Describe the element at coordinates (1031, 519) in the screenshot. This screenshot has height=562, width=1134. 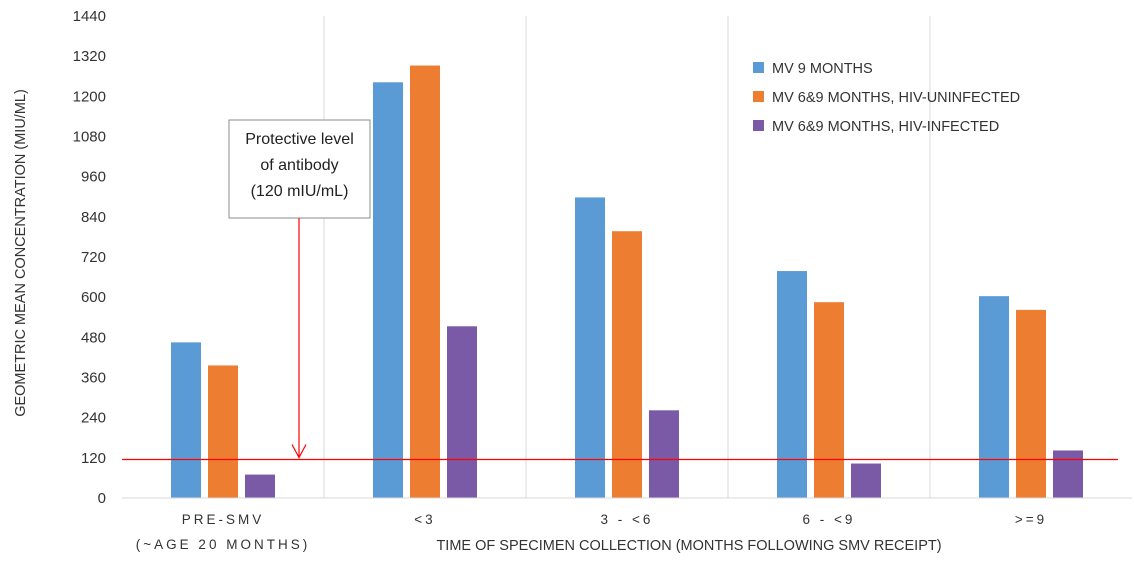
I see `x-tick-label: >=9` at that location.